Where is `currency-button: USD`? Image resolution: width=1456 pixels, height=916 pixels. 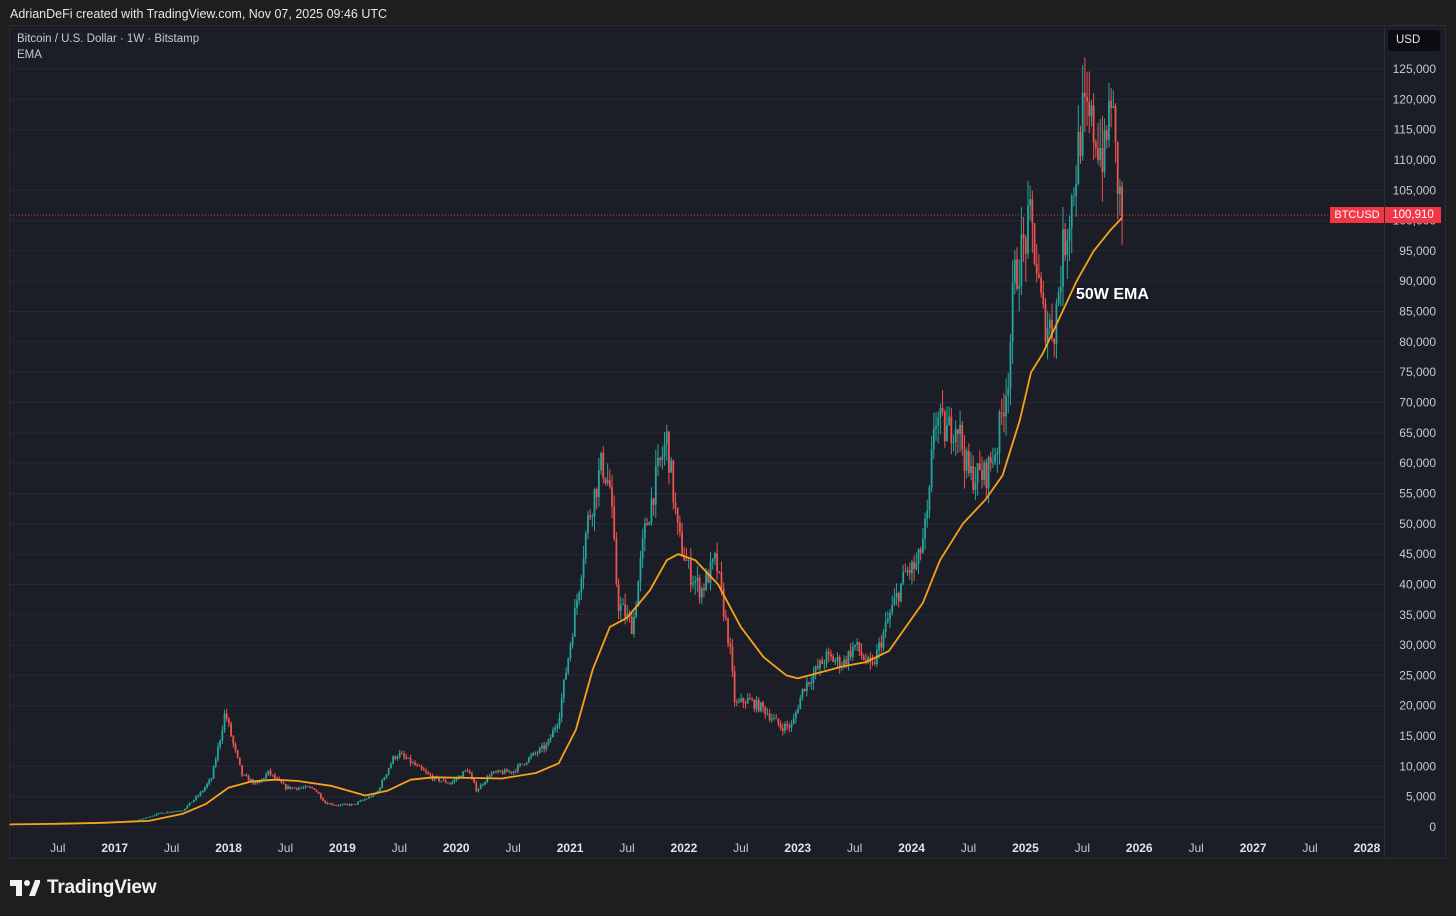
currency-button: USD is located at coordinates (1414, 40).